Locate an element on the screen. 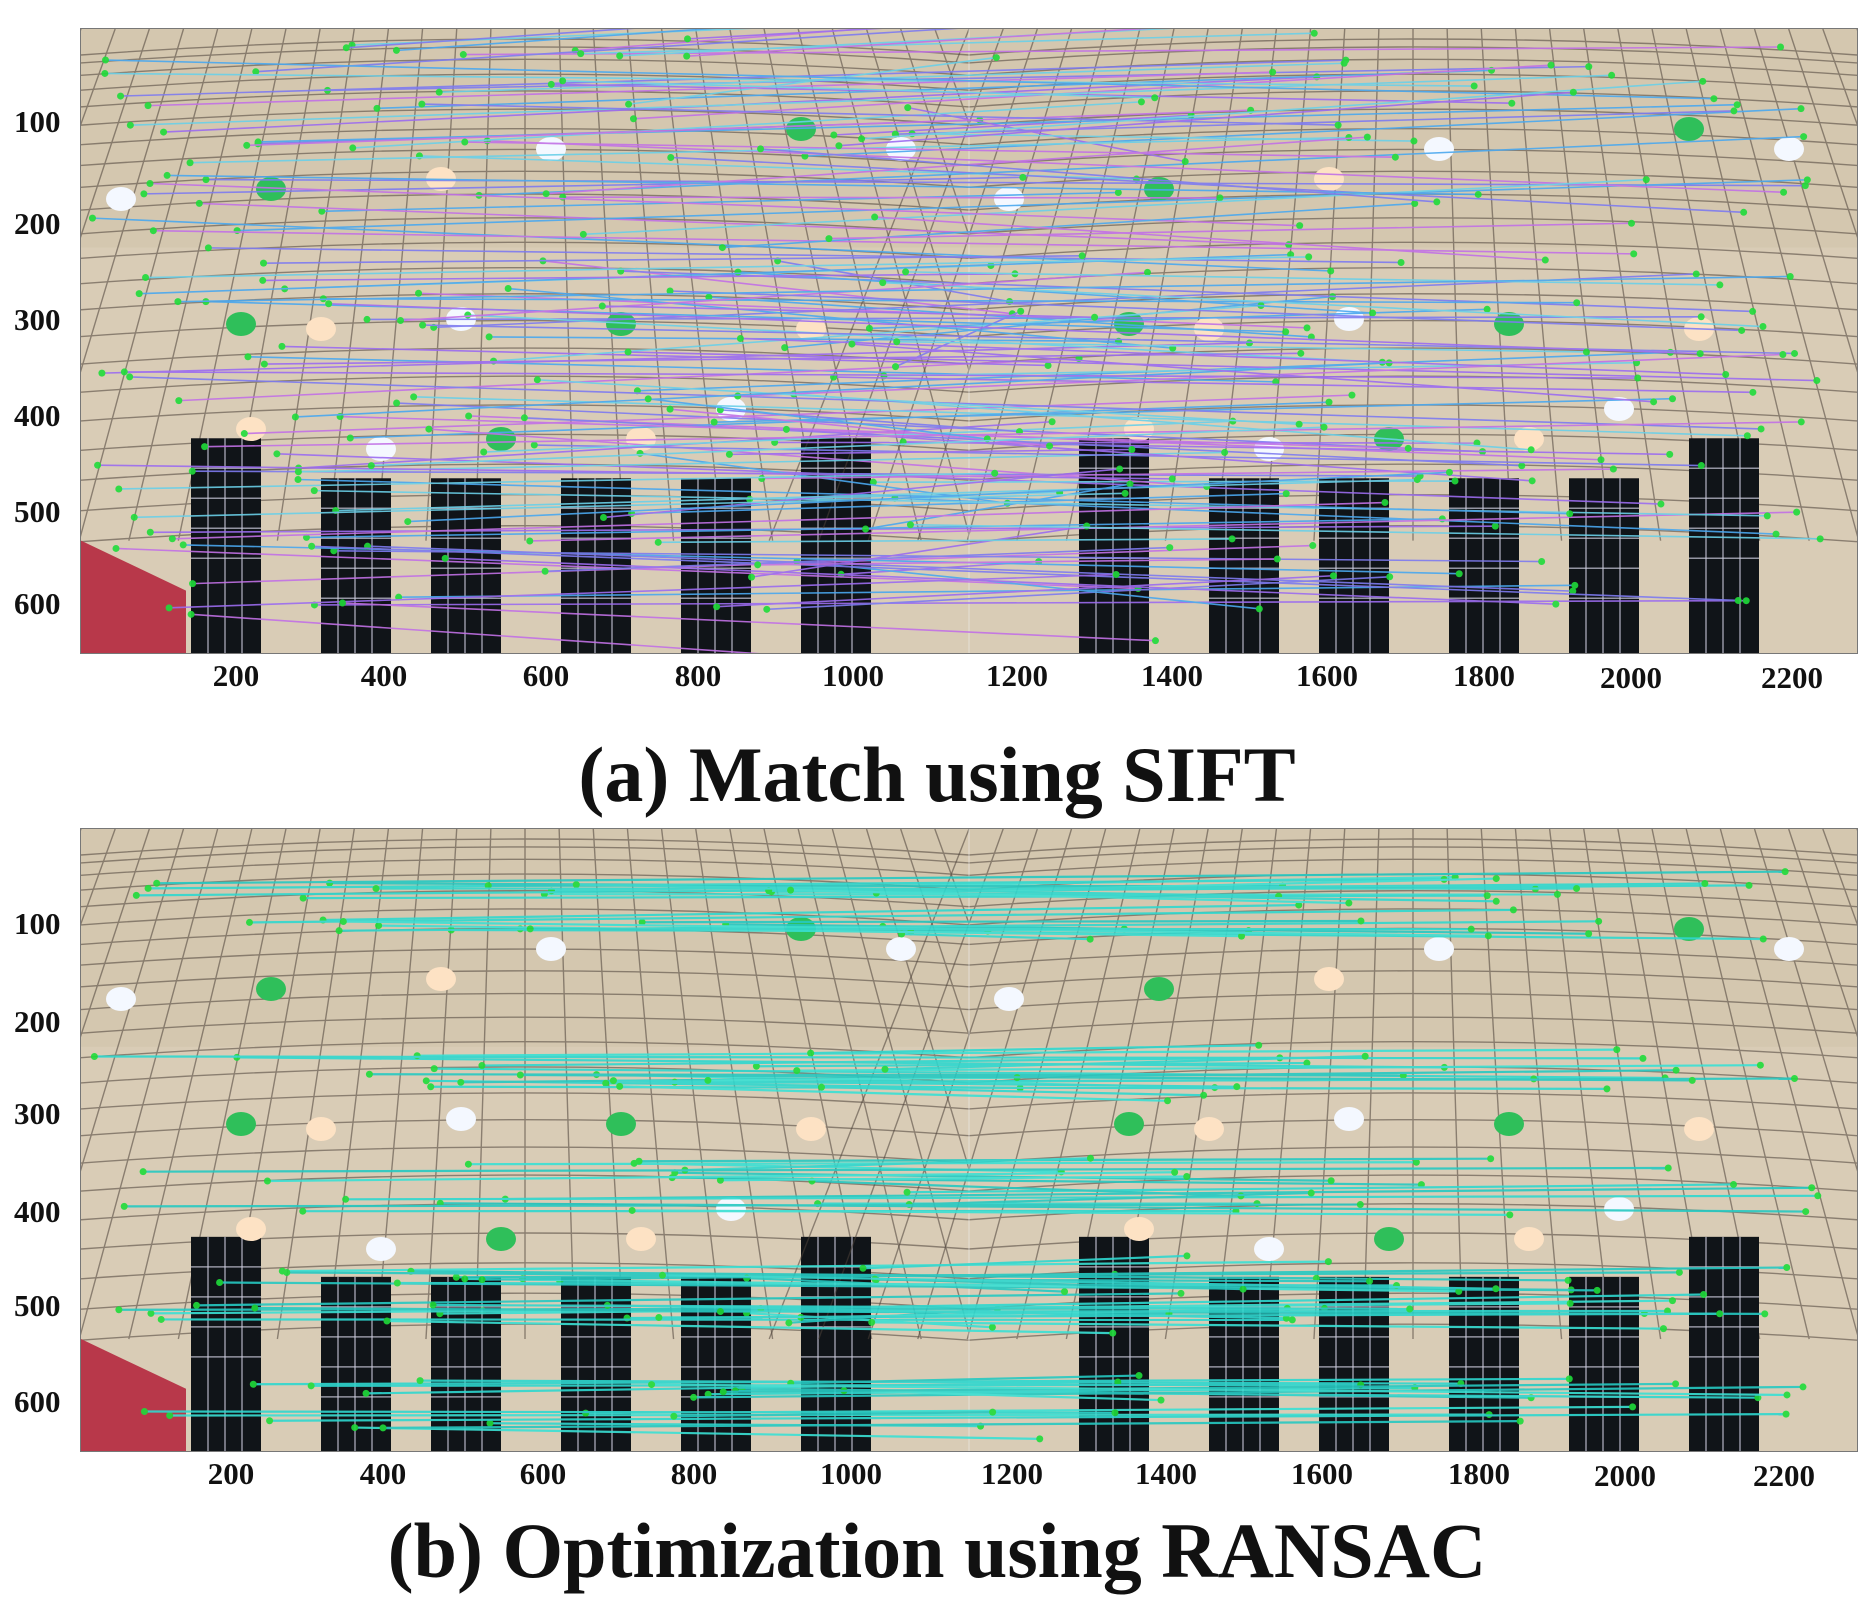 Image resolution: width=1874 pixels, height=1612 pixels. y-tick: 500 is located at coordinates (37, 511).